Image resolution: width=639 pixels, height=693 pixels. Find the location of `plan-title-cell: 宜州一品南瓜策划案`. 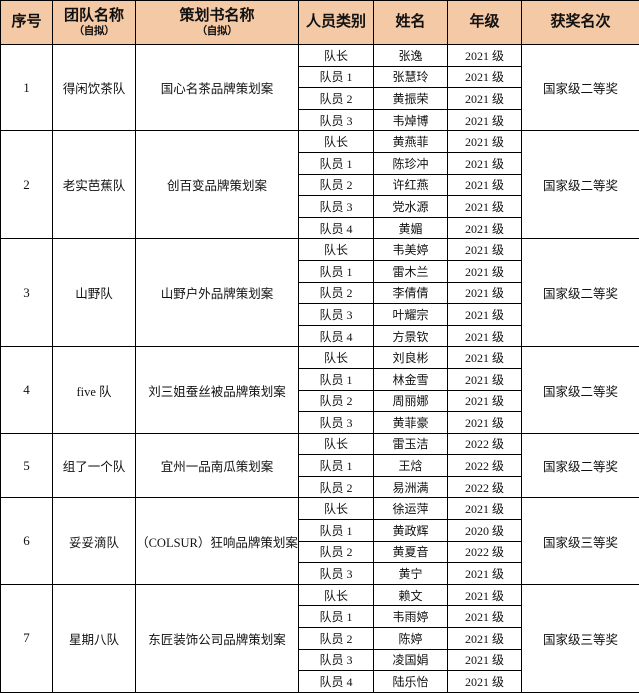

plan-title-cell: 宜州一品南瓜策划案 is located at coordinates (217, 465).